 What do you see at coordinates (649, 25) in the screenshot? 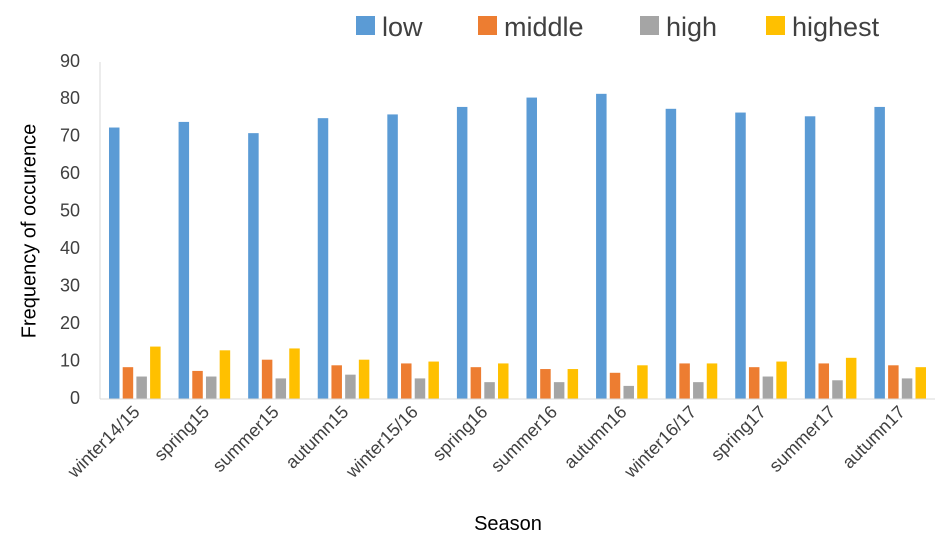
I see `legend-swatch-high` at bounding box center [649, 25].